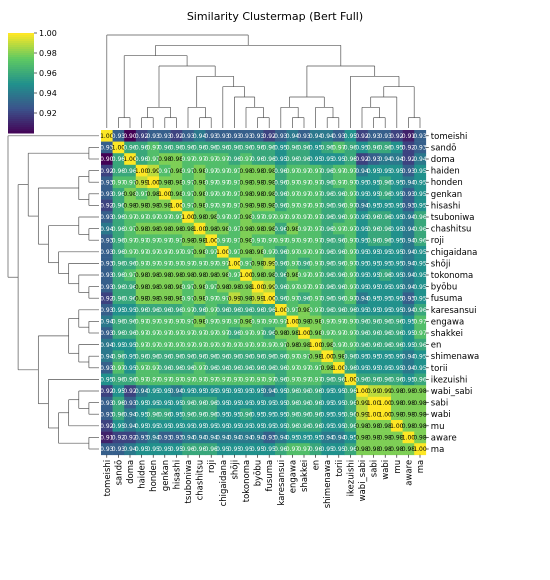  I want to click on cell-value-label: 0.99, so click(142, 182).